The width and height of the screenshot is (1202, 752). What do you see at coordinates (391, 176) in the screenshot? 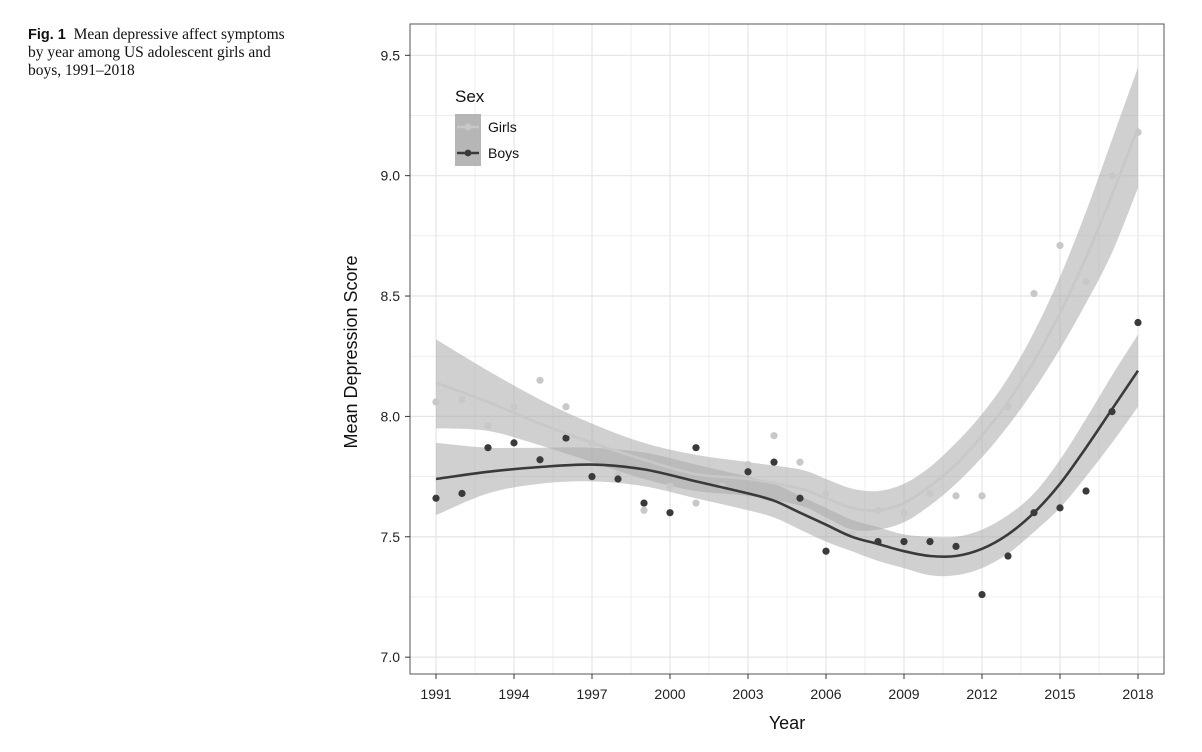
I see `y-tick-label: 9.0` at bounding box center [391, 176].